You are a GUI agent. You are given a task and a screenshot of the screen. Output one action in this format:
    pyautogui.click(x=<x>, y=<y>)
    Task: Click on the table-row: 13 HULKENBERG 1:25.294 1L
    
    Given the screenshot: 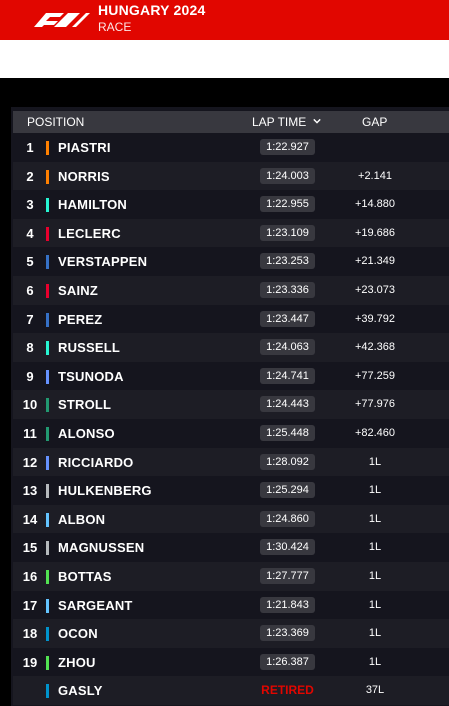 What is the action you would take?
    pyautogui.click(x=231, y=490)
    